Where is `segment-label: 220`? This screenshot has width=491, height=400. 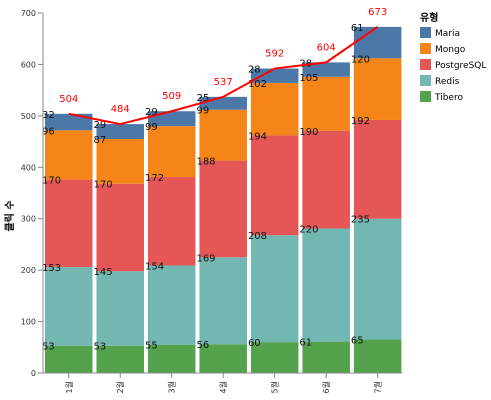 segment-label: 220 is located at coordinates (308, 229).